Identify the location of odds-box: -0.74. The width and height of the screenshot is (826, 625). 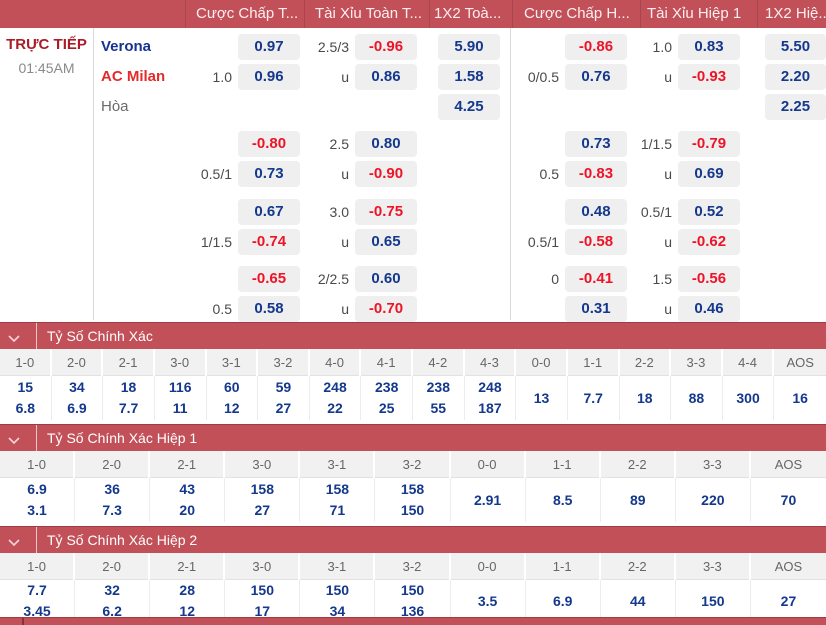
(269, 242).